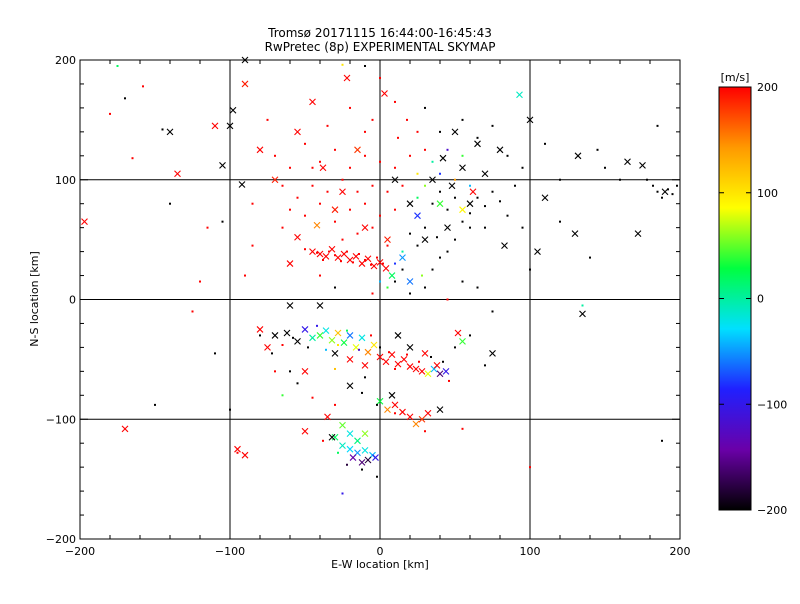  I want to click on colorbar-label: [m/s], so click(735, 77).